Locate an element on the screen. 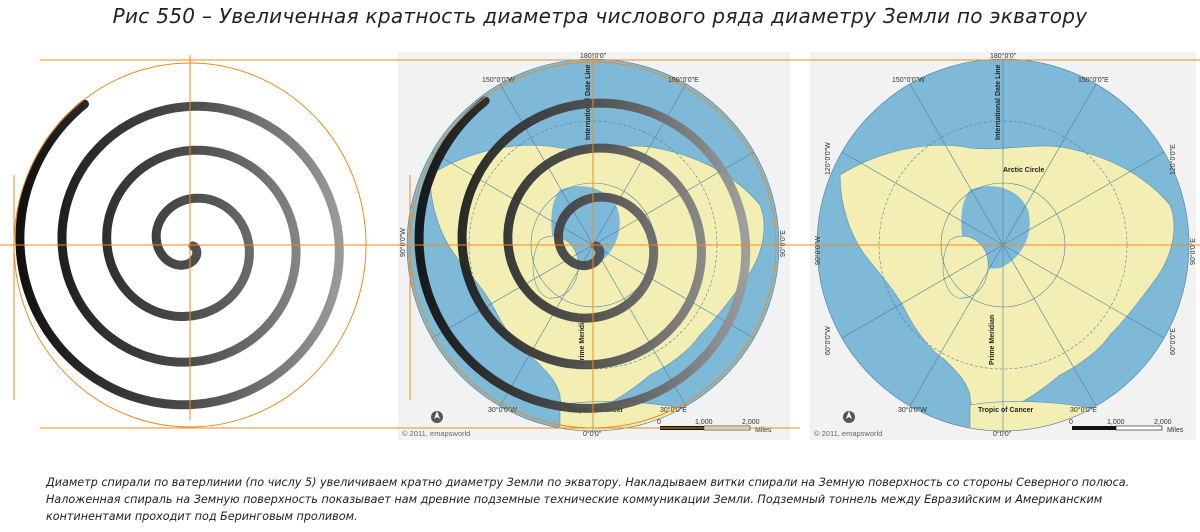 This screenshot has height=532, width=1200. label-150e: 150°0'0"E is located at coordinates (683, 80).